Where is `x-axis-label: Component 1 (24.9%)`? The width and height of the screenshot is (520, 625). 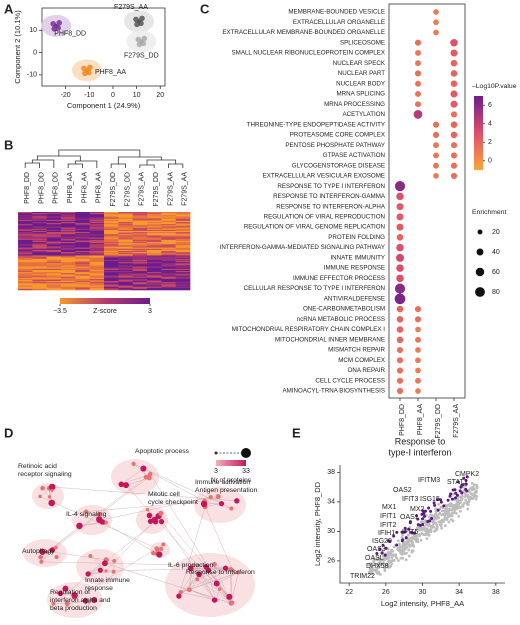 x-axis-label: Component 1 (24.9%) is located at coordinates (104, 105).